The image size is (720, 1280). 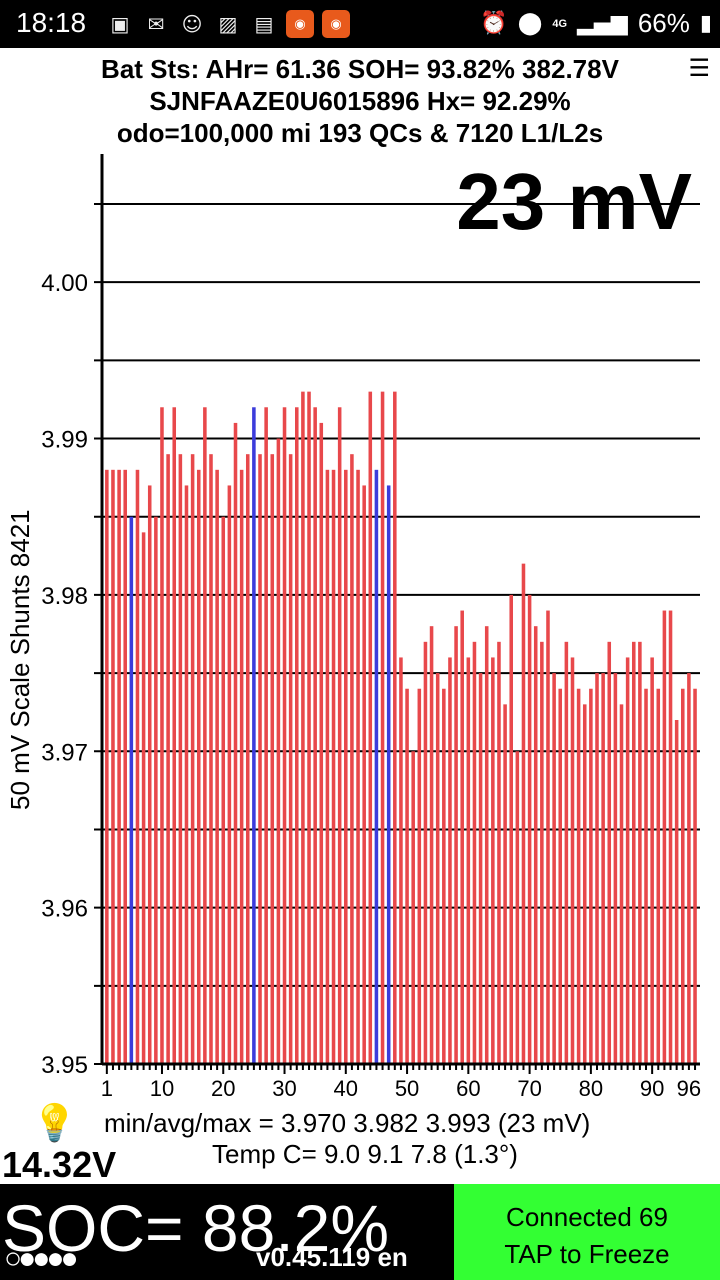 I want to click on connect-button: Connected 69 TAP to Freeze, so click(x=587, y=1232).